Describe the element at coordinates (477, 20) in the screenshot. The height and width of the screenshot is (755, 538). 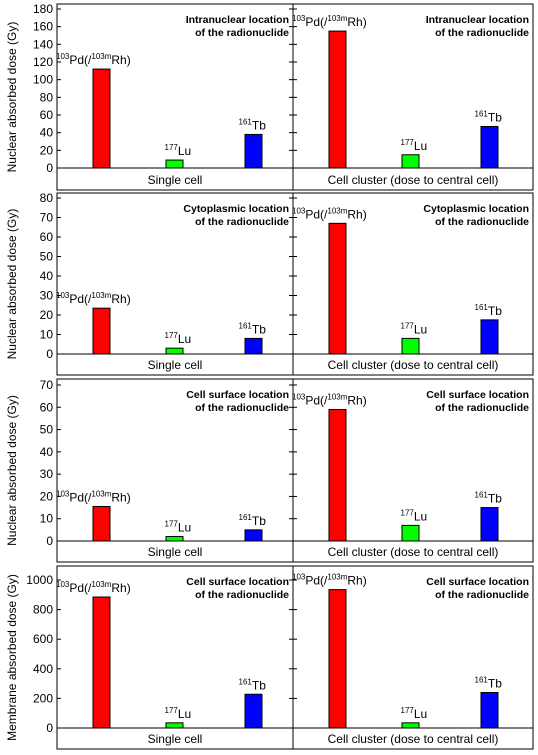
I see `location-annotation: Intranuclear location` at that location.